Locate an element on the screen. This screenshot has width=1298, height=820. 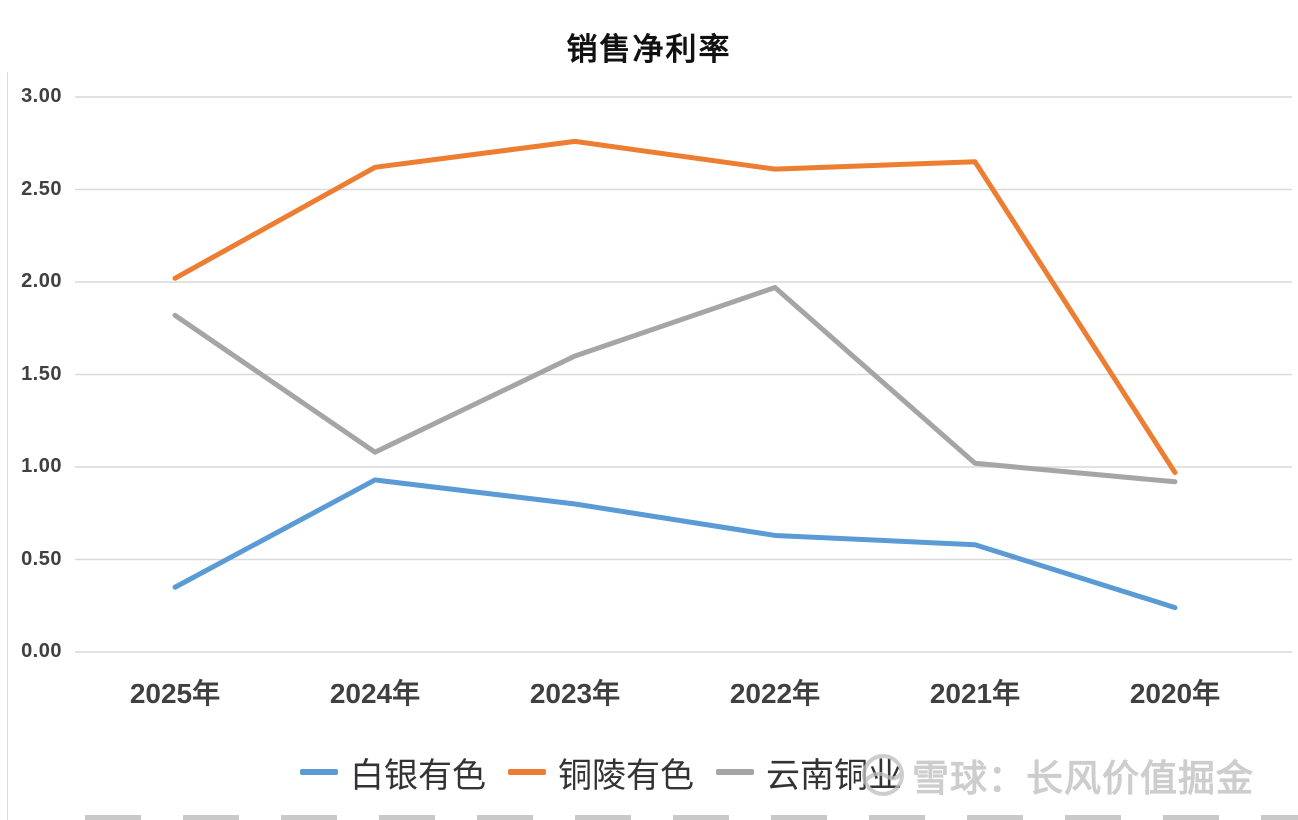
y-tick-label: 2.50 is located at coordinates (41, 188).